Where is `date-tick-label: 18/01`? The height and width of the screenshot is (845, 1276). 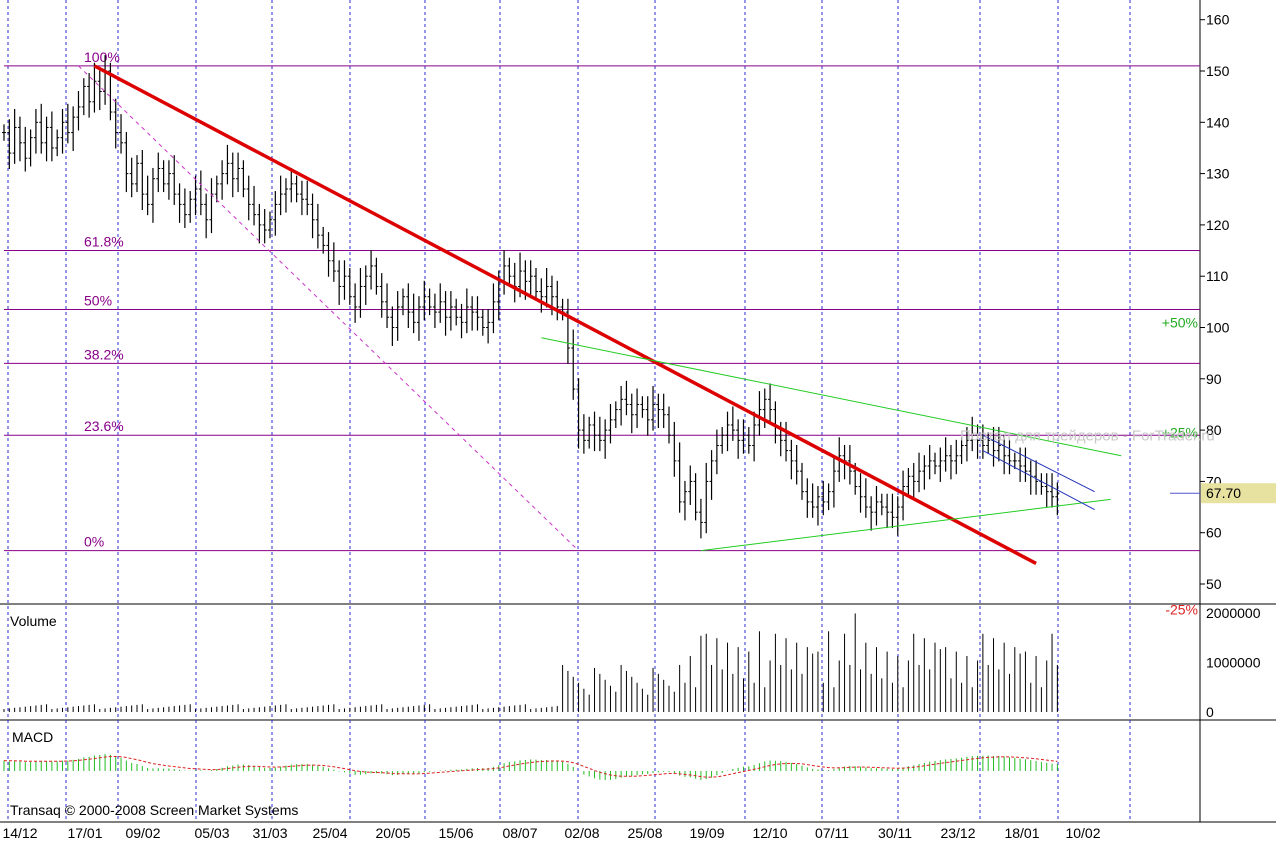 date-tick-label: 18/01 is located at coordinates (1021, 833).